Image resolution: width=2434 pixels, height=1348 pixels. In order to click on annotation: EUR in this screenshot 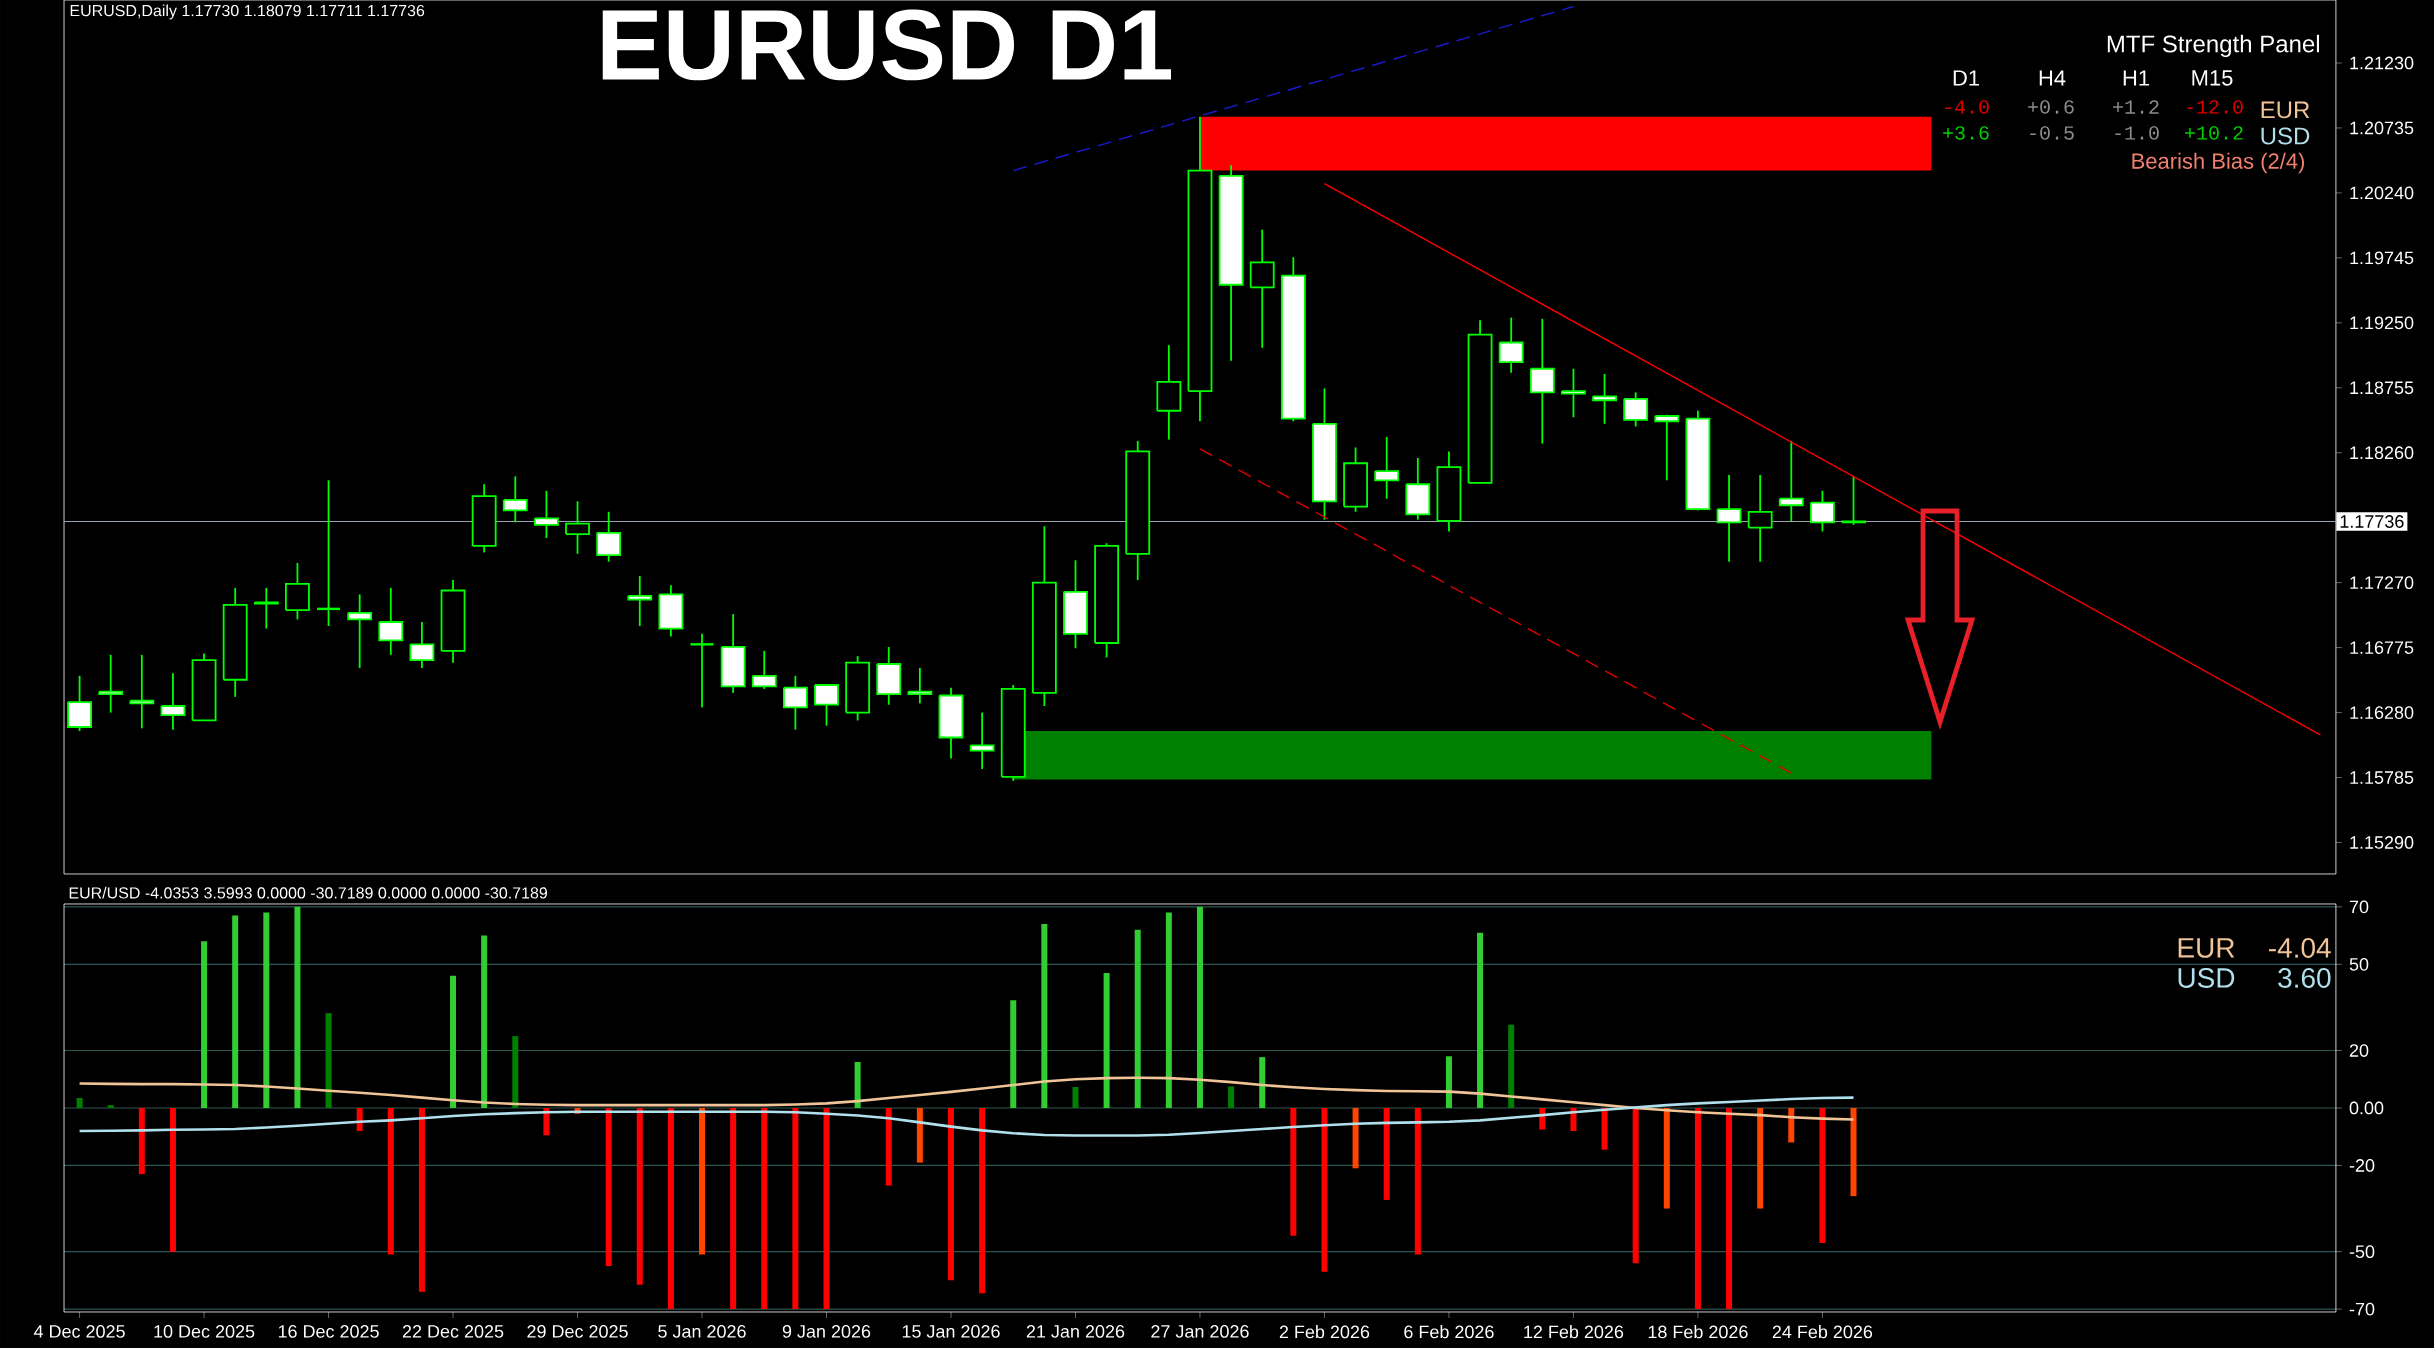, I will do `click(2285, 110)`.